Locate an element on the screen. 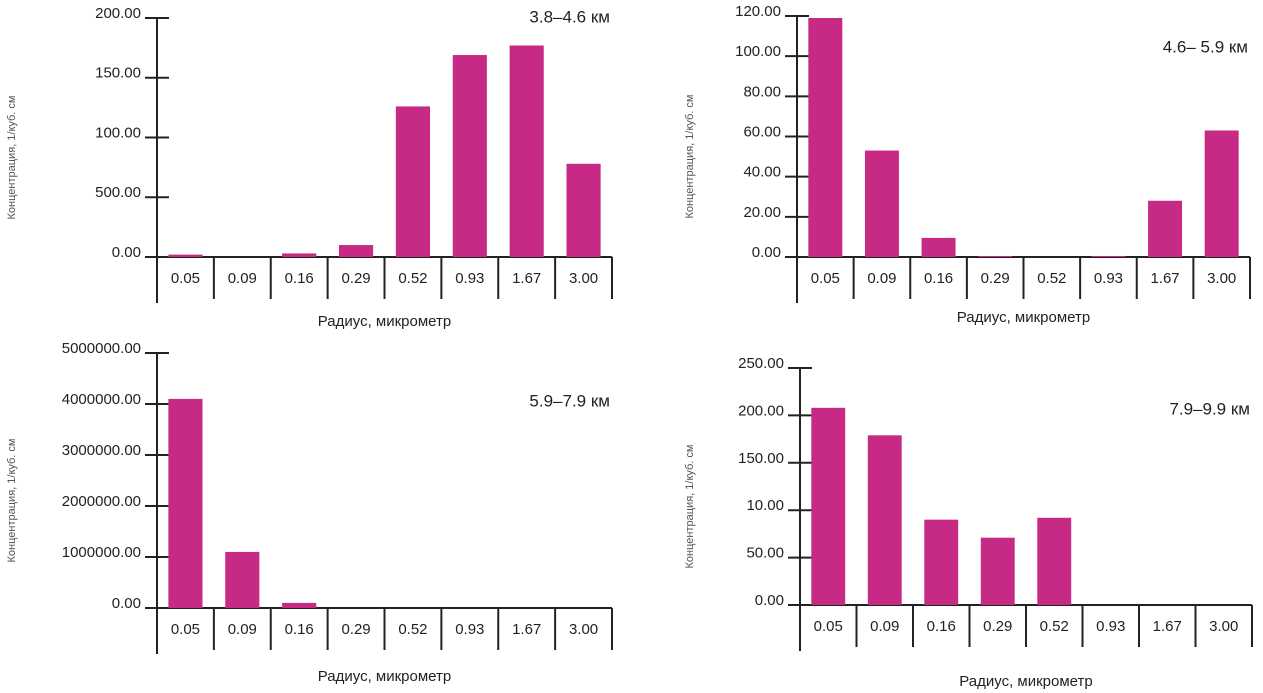 The height and width of the screenshot is (693, 1263). annotation: 4.6– 5.9 км is located at coordinates (1205, 46).